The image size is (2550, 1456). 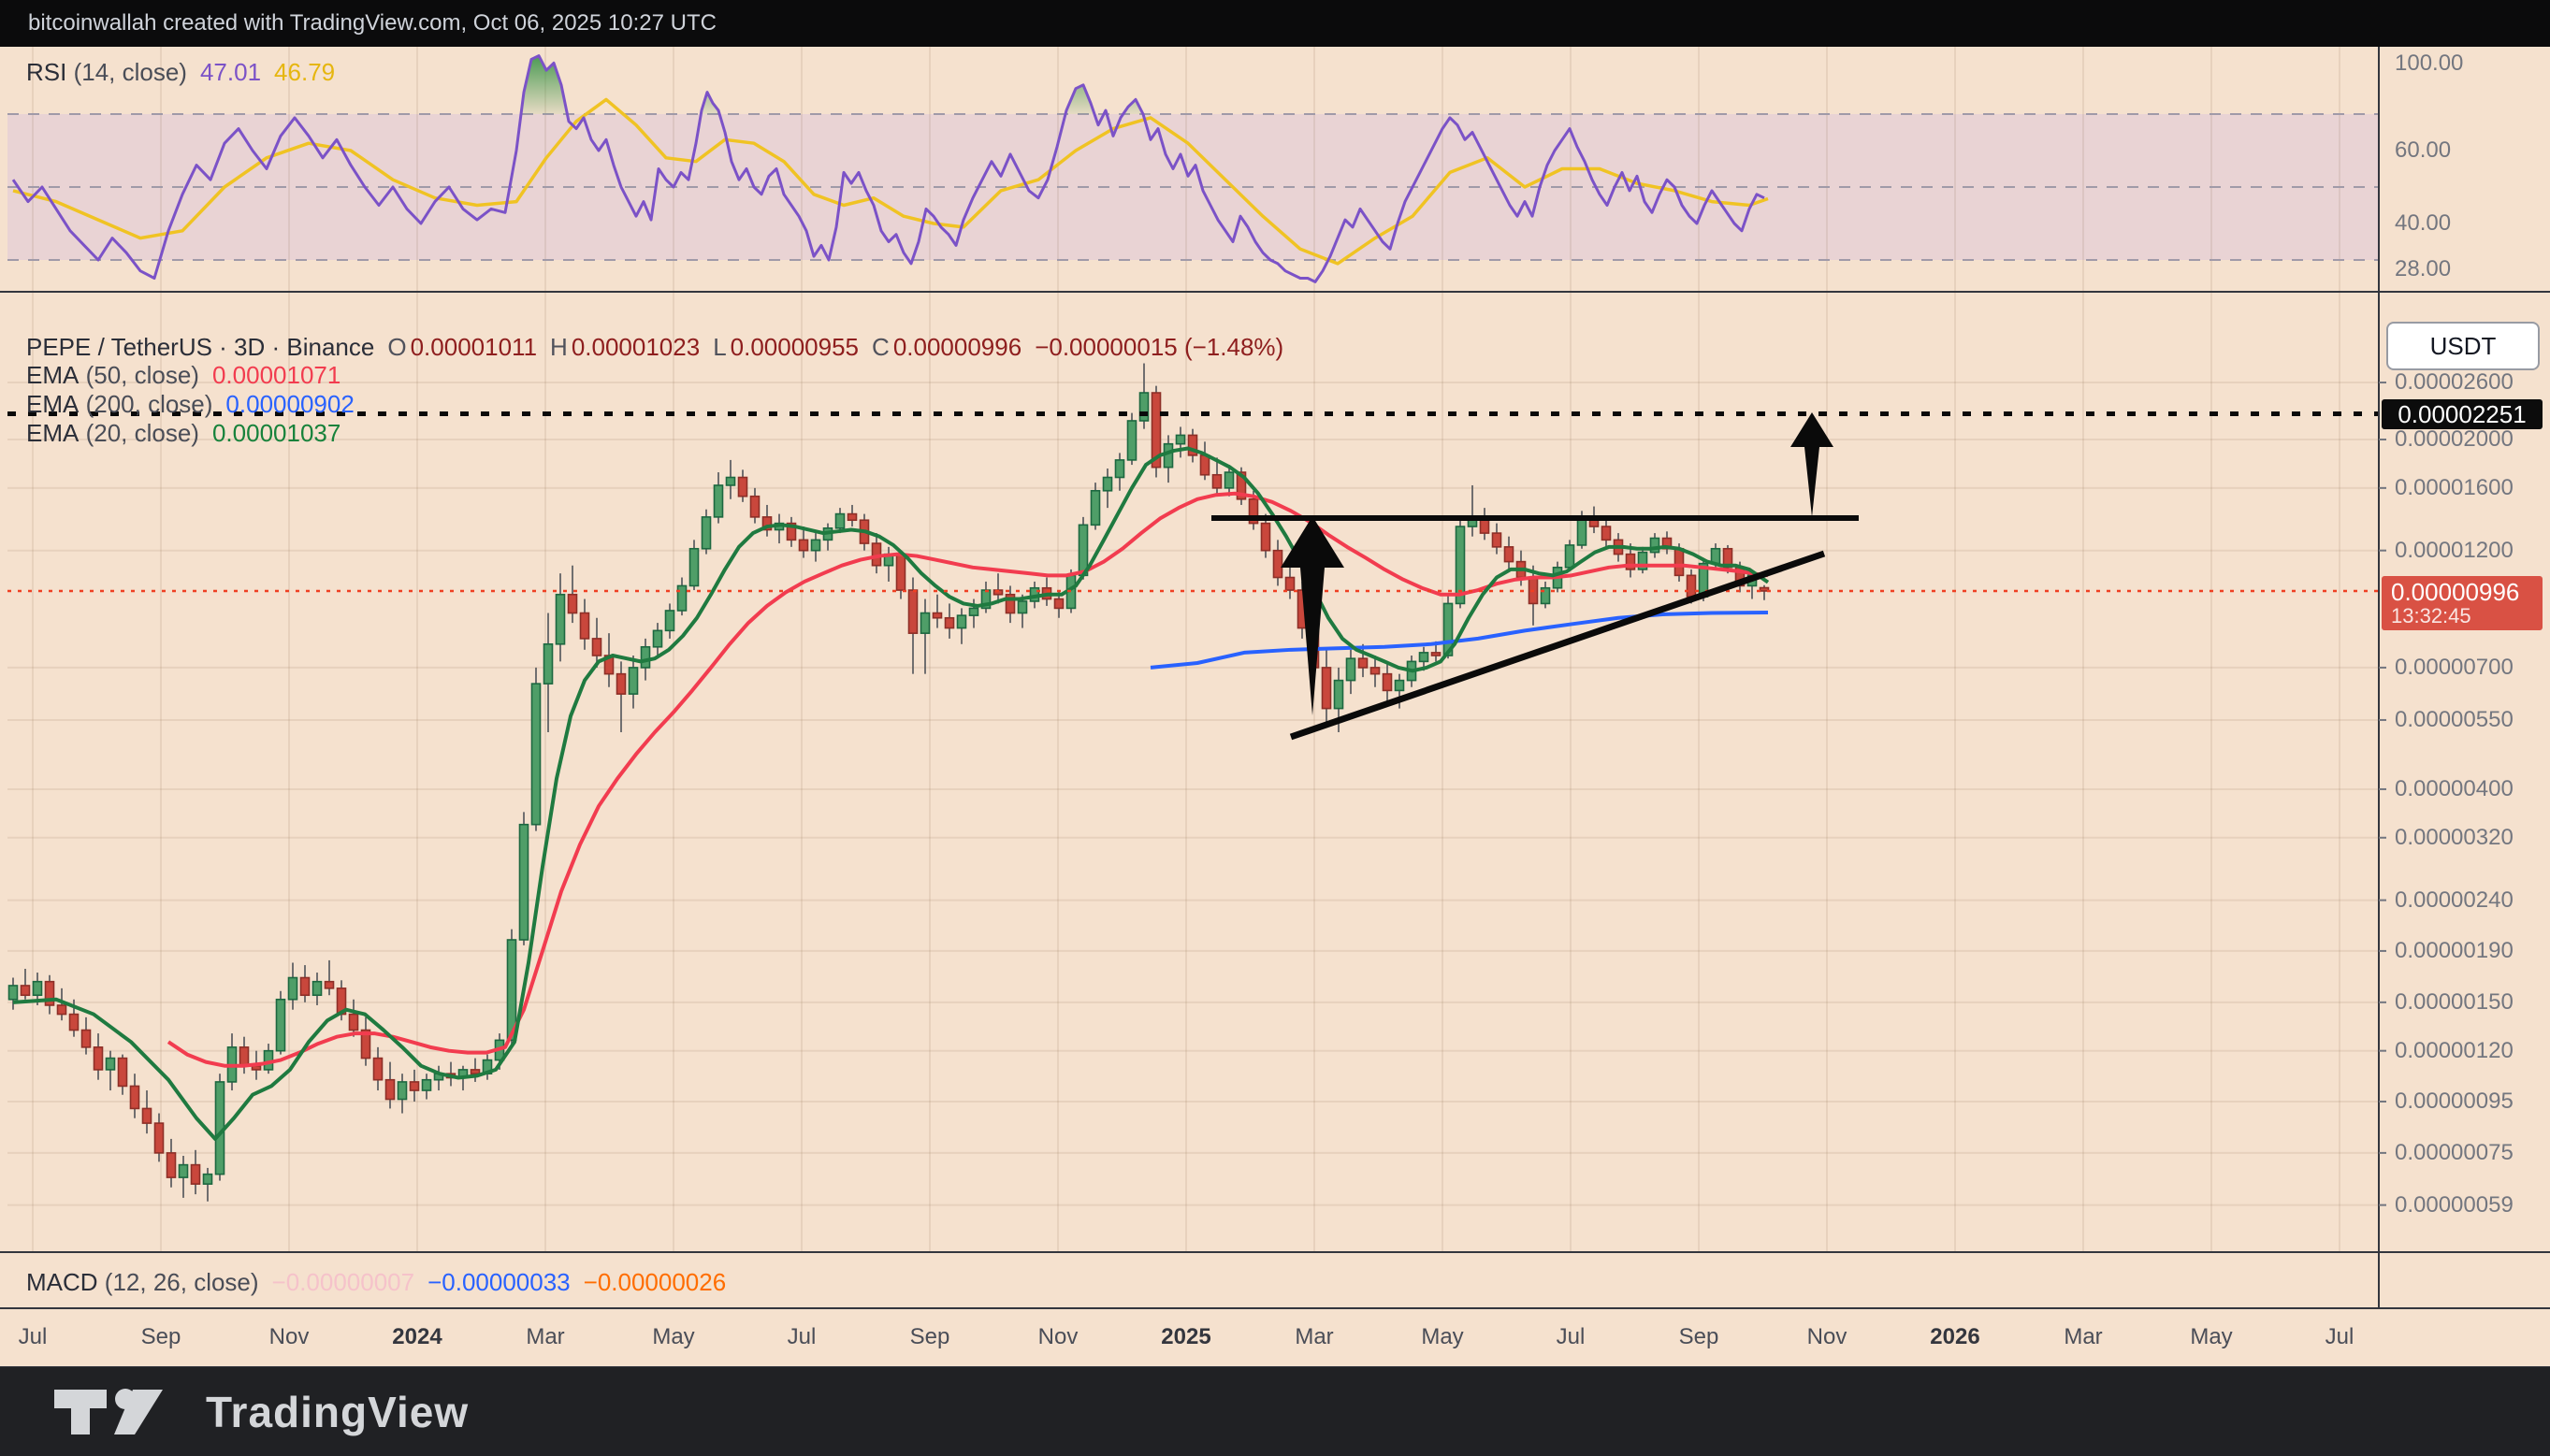 What do you see at coordinates (2454, 837) in the screenshot?
I see `price-scale-label: 0.00000320` at bounding box center [2454, 837].